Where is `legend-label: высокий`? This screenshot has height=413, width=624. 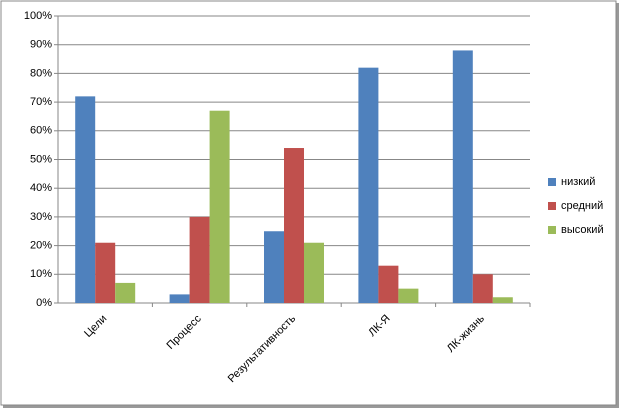
legend-label: высокий is located at coordinates (582, 230).